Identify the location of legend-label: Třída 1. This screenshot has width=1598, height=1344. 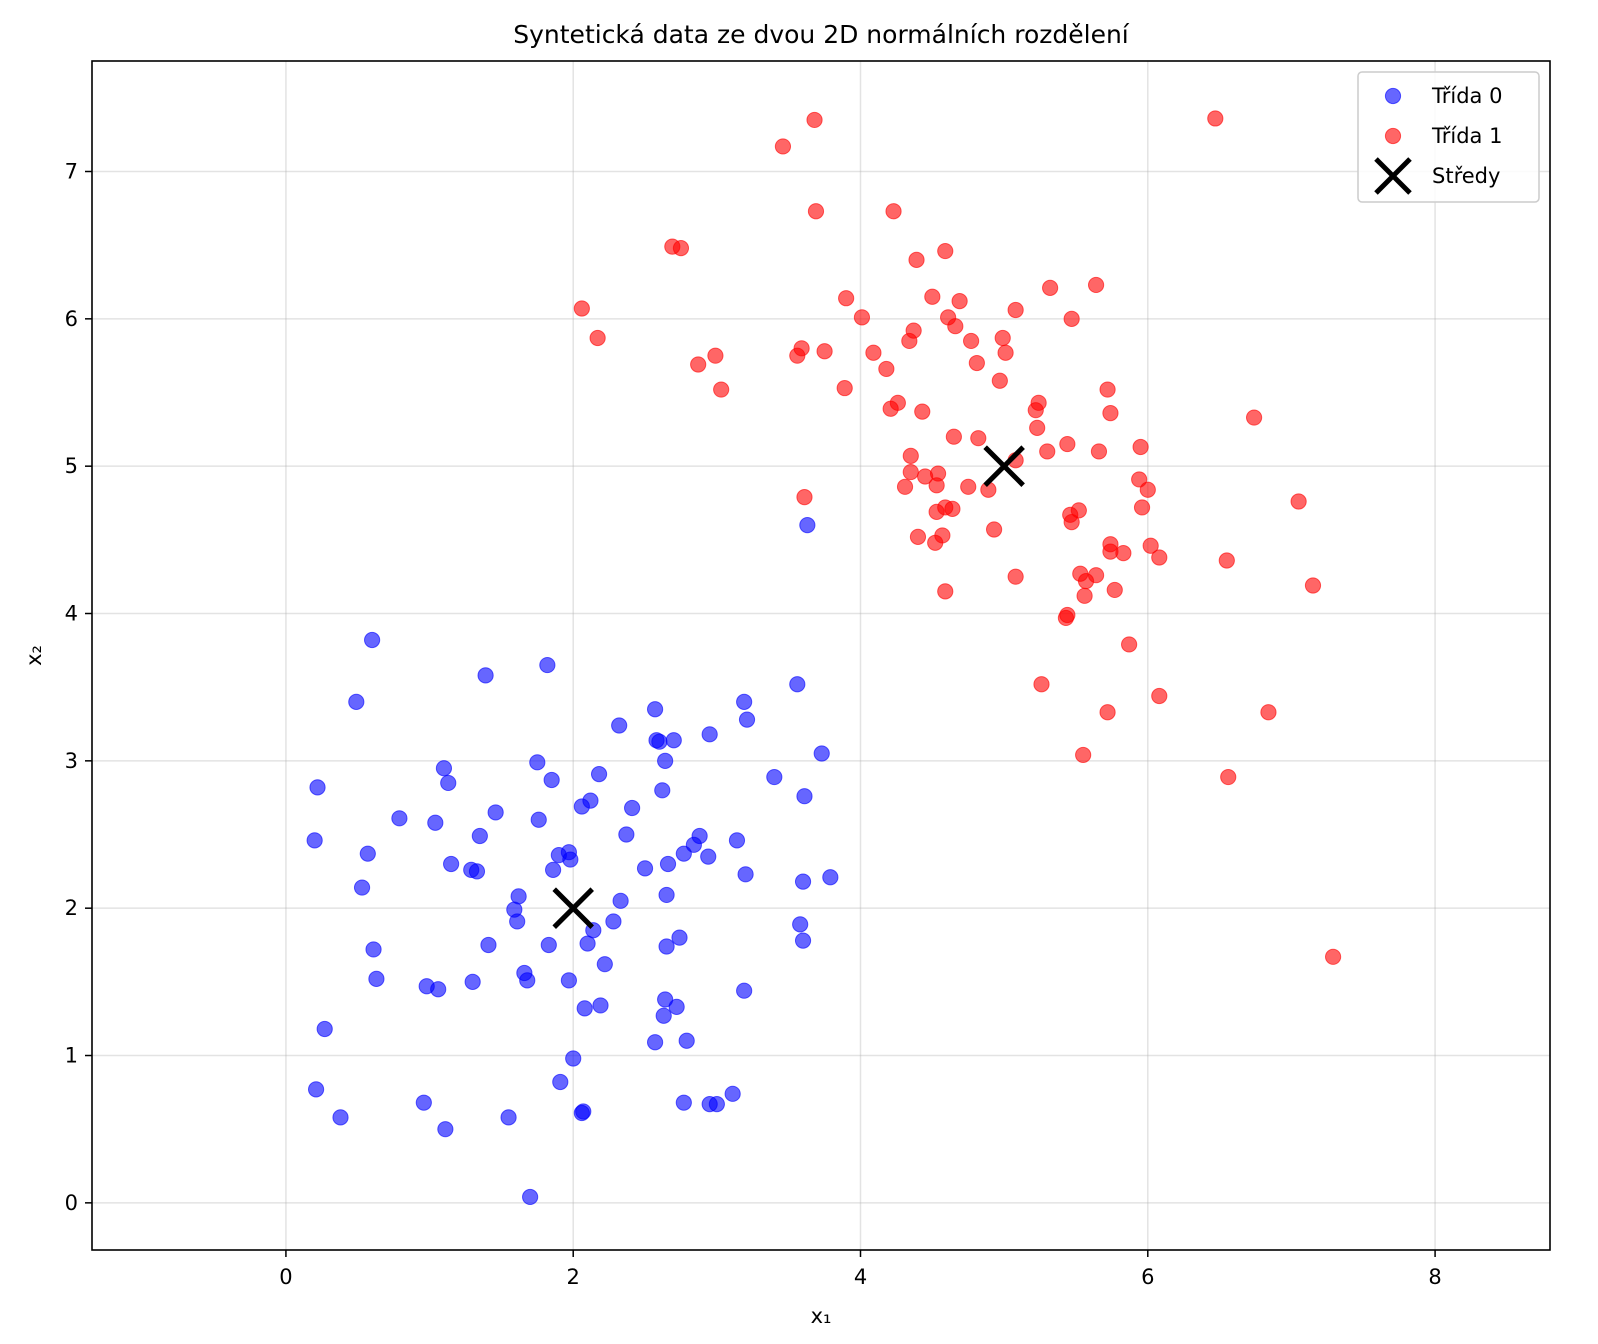
(1466, 136).